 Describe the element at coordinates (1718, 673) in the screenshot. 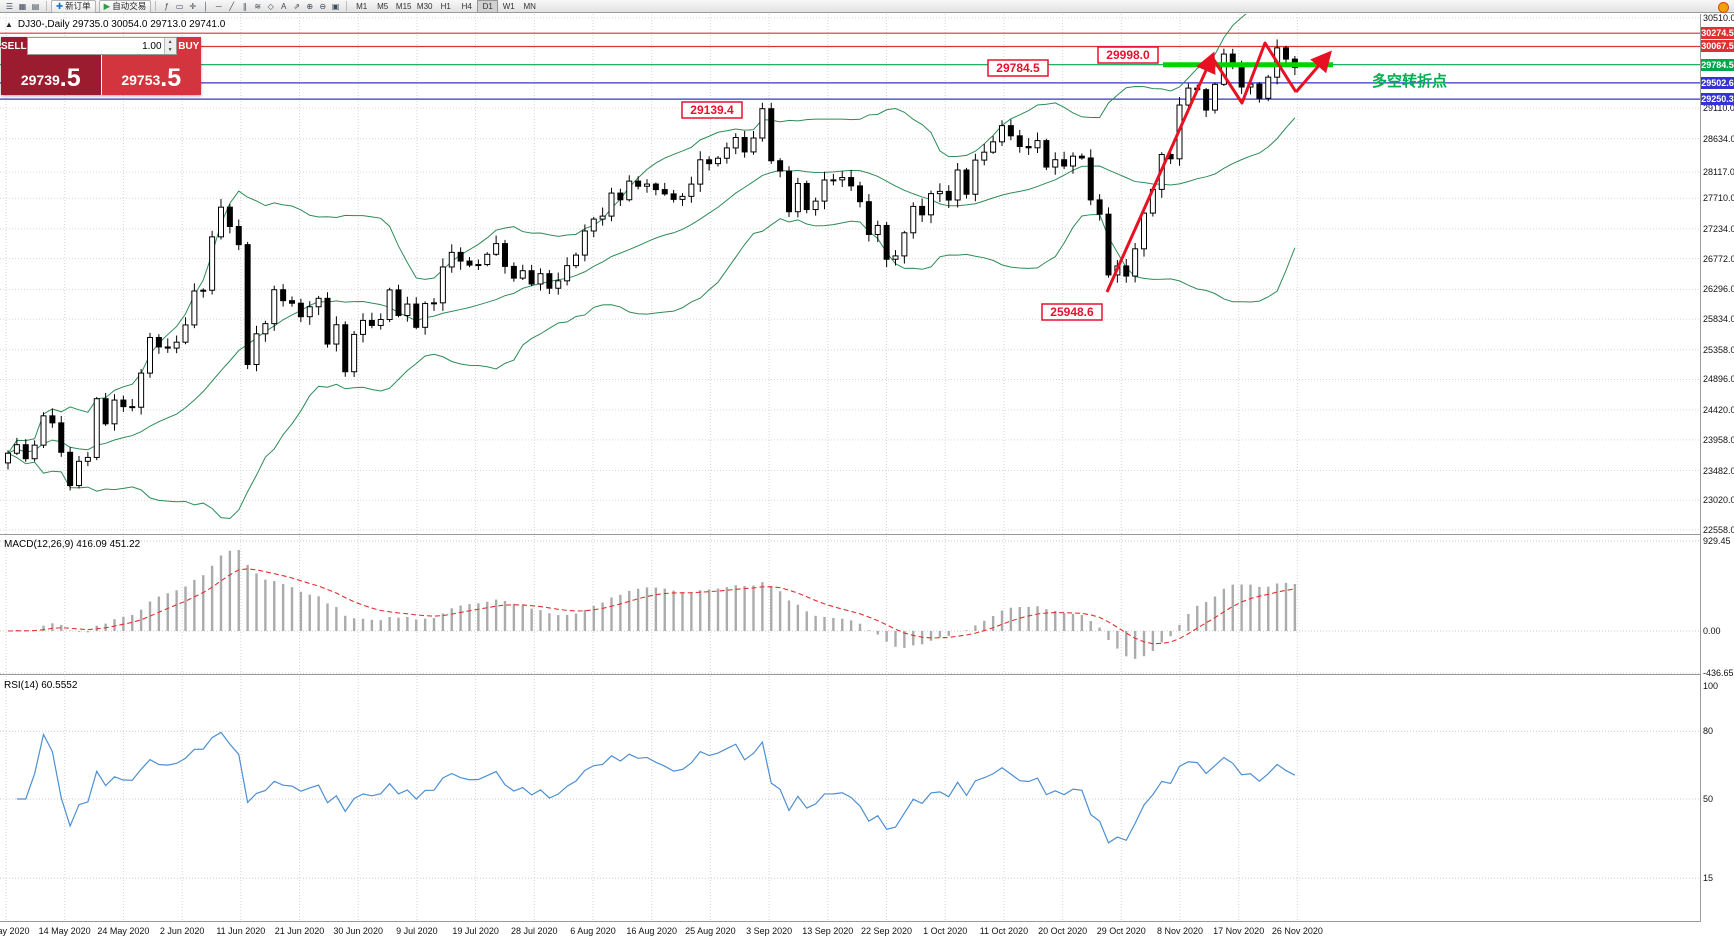

I see `macd-axis-label: -436.65` at that location.